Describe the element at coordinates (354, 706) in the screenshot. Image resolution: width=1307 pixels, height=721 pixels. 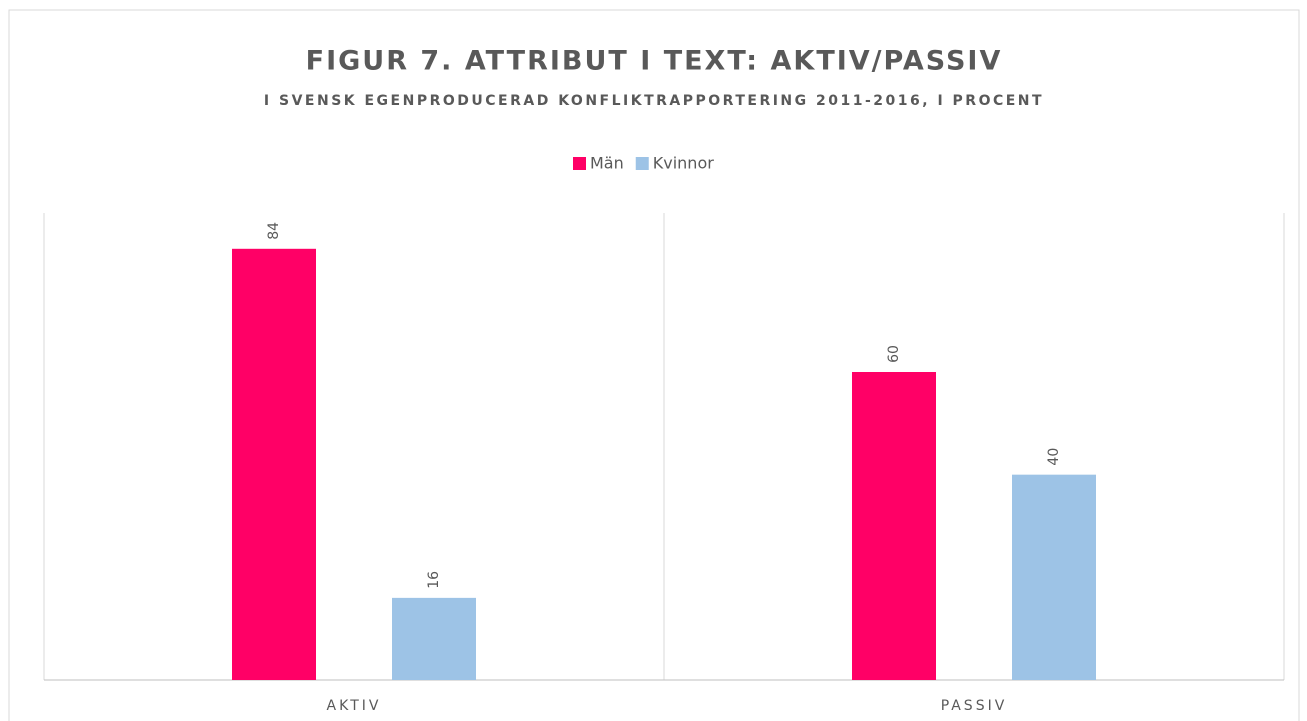
I see `x-tick-label: AKTIV` at that location.